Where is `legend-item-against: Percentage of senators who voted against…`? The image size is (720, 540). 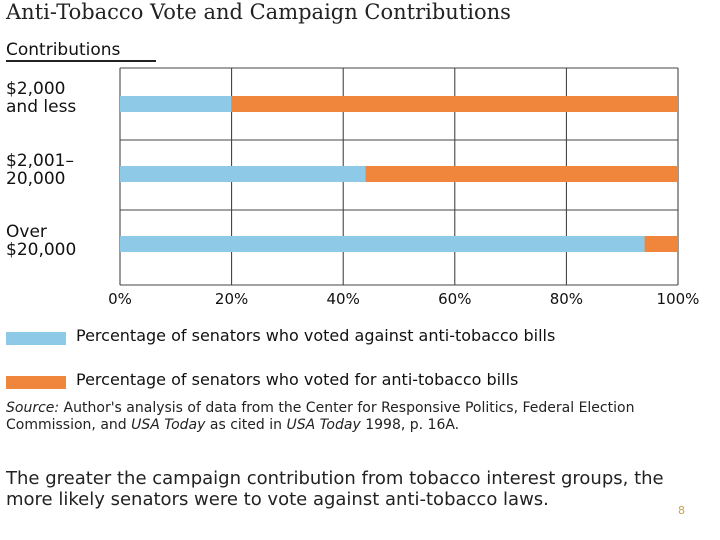
legend-item-against: Percentage of senators who voted against… is located at coordinates (346, 336).